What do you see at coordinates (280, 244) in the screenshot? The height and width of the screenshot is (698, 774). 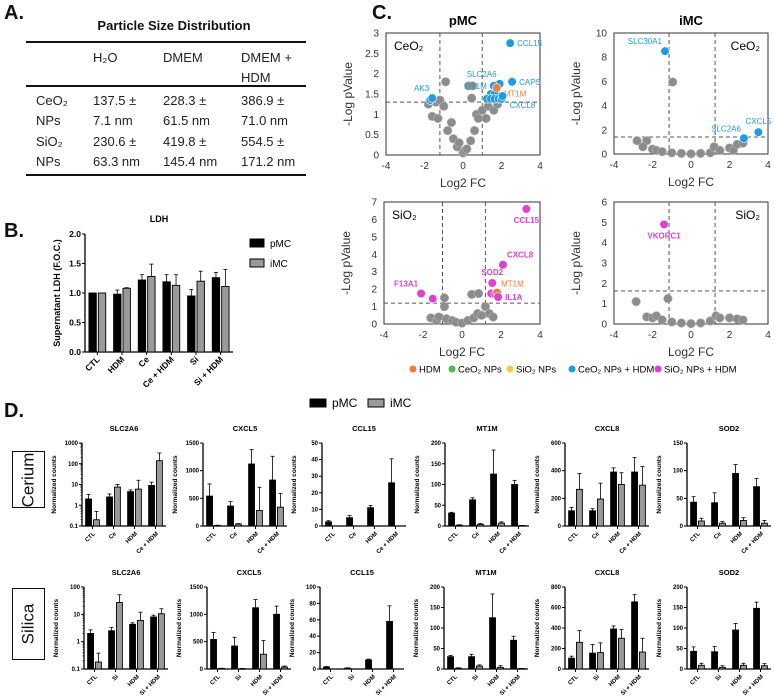 I see `legend-label: pMC` at bounding box center [280, 244].